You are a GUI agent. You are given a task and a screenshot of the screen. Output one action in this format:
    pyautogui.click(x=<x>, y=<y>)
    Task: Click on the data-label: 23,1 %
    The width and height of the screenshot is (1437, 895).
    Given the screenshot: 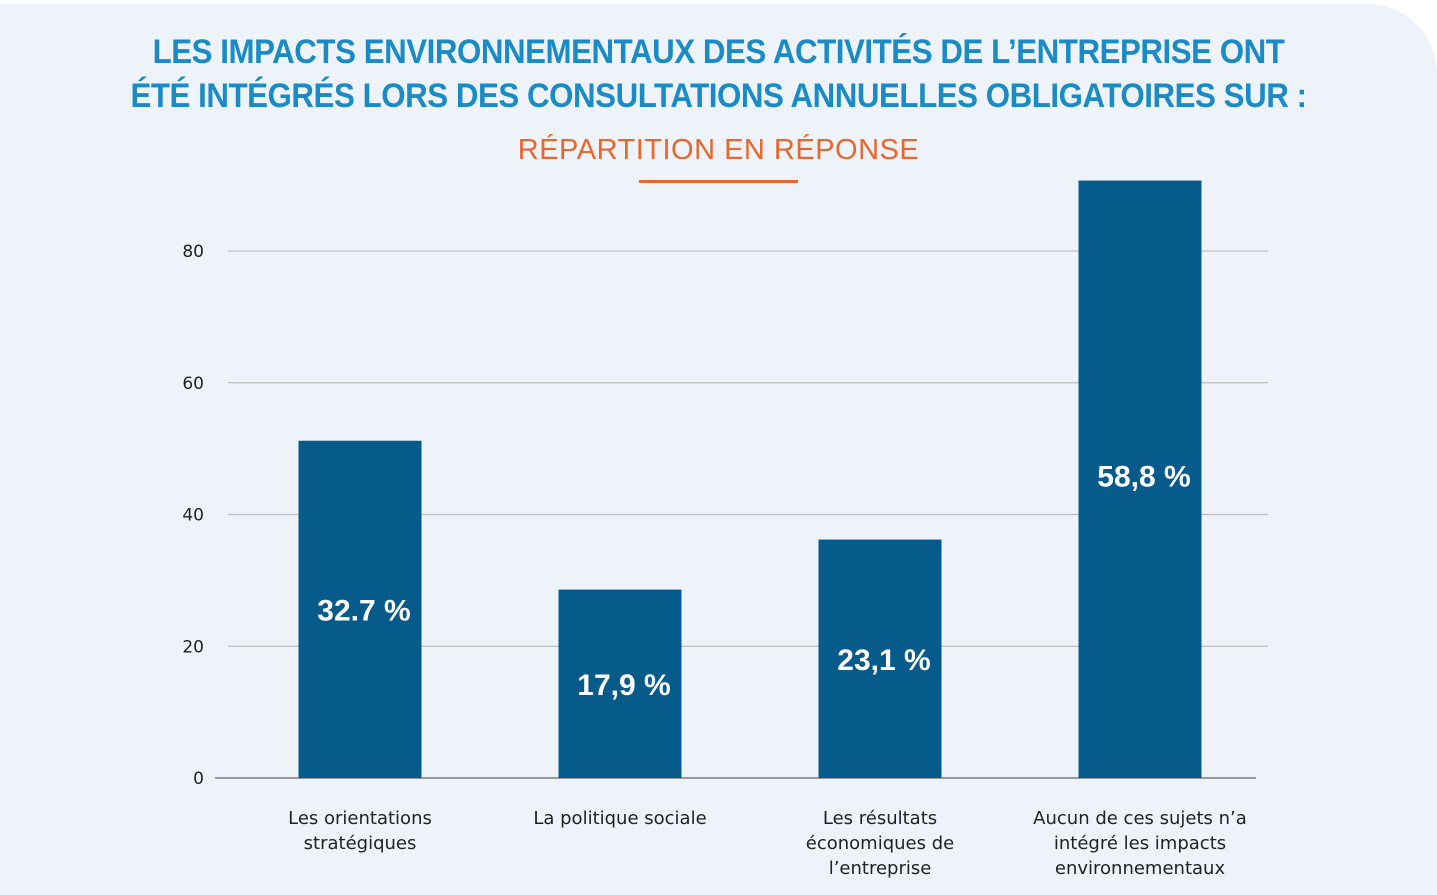 What is the action you would take?
    pyautogui.click(x=883, y=660)
    